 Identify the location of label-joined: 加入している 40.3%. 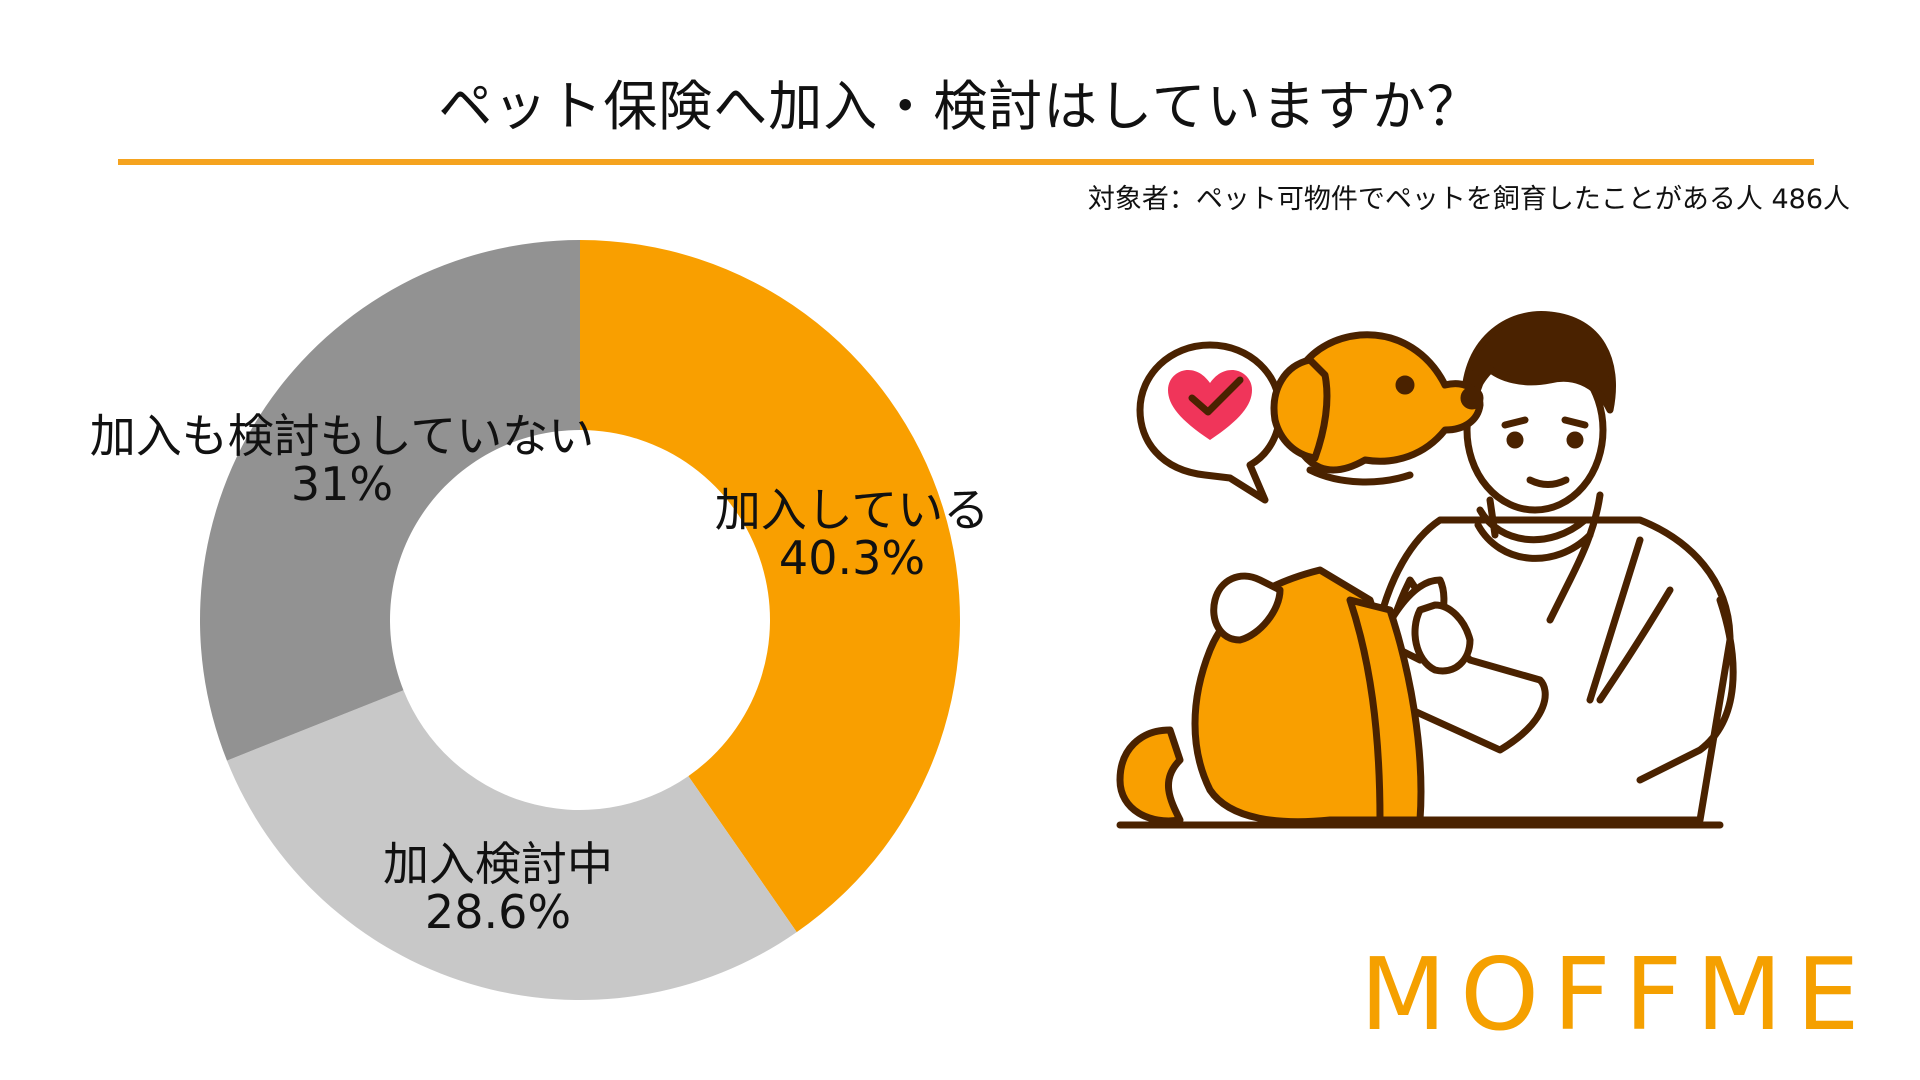
(852, 534).